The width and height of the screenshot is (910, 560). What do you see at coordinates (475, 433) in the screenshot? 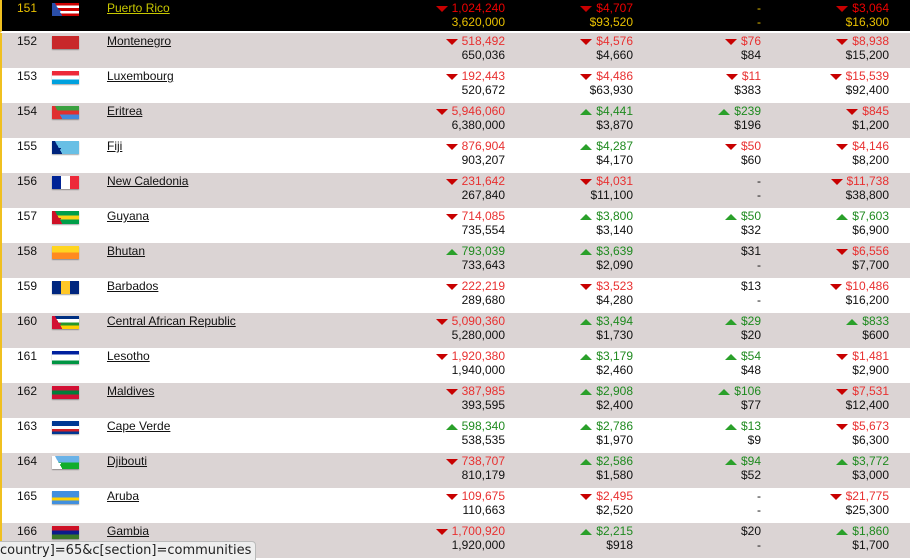
I see `population-cell: 598,340 538,535` at bounding box center [475, 433].